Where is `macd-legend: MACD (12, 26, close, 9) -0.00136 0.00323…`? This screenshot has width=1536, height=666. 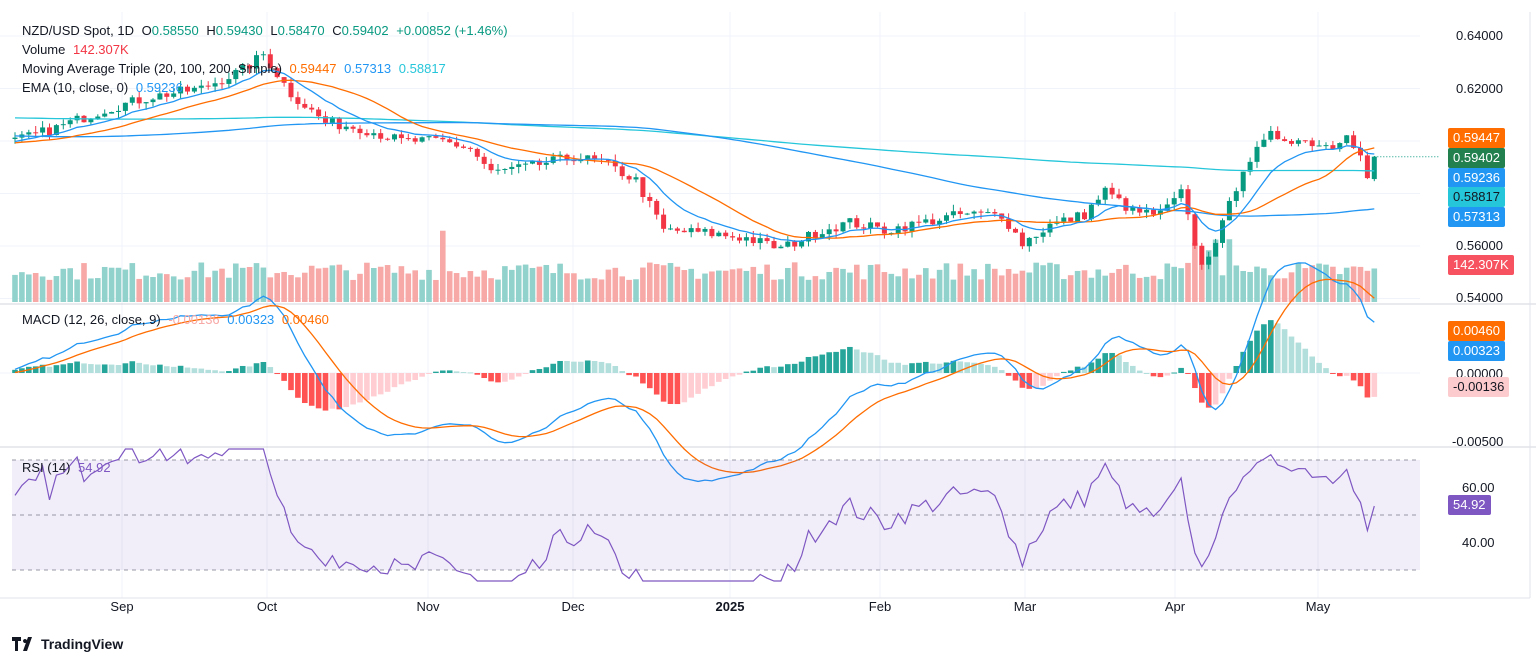
macd-legend: MACD (12, 26, close, 9) -0.00136 0.00323… is located at coordinates (175, 319).